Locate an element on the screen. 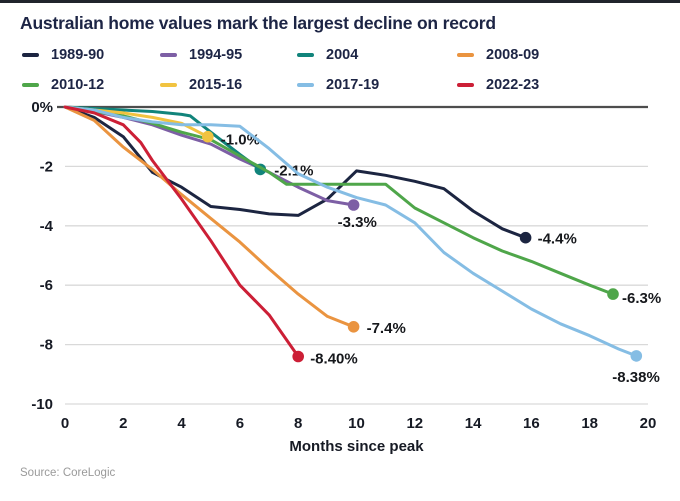 This screenshot has height=501, width=680. legend-item-2008-09: 2008-09 is located at coordinates (558, 54).